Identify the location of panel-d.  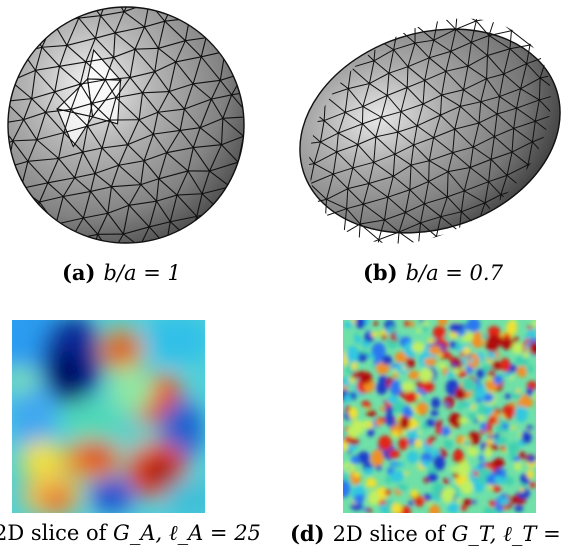
(439, 416).